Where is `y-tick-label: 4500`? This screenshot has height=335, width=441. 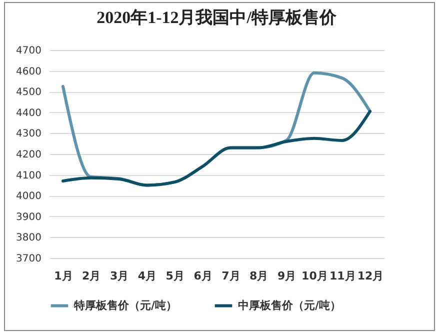 y-tick-label: 4500 is located at coordinates (29, 92).